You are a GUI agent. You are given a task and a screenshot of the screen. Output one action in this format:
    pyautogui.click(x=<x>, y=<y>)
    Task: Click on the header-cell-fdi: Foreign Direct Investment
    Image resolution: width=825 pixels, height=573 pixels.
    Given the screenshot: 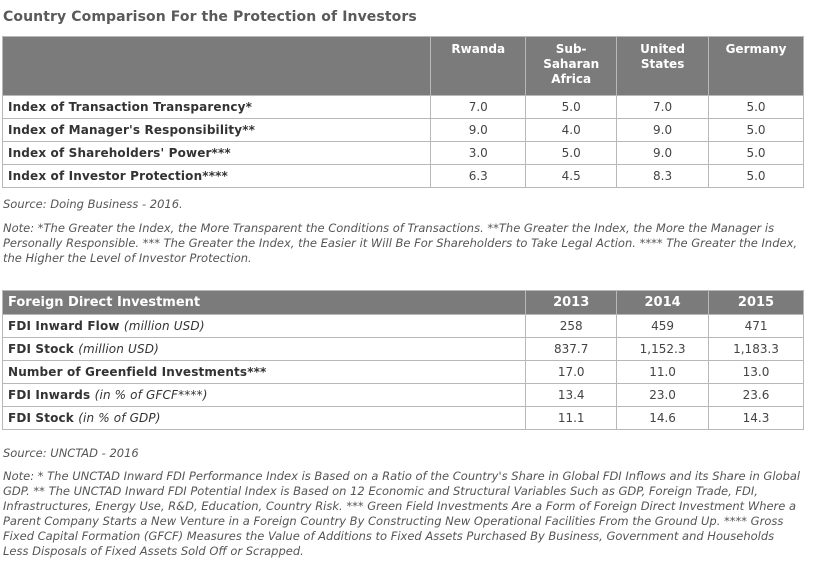 What is the action you would take?
    pyautogui.click(x=264, y=302)
    